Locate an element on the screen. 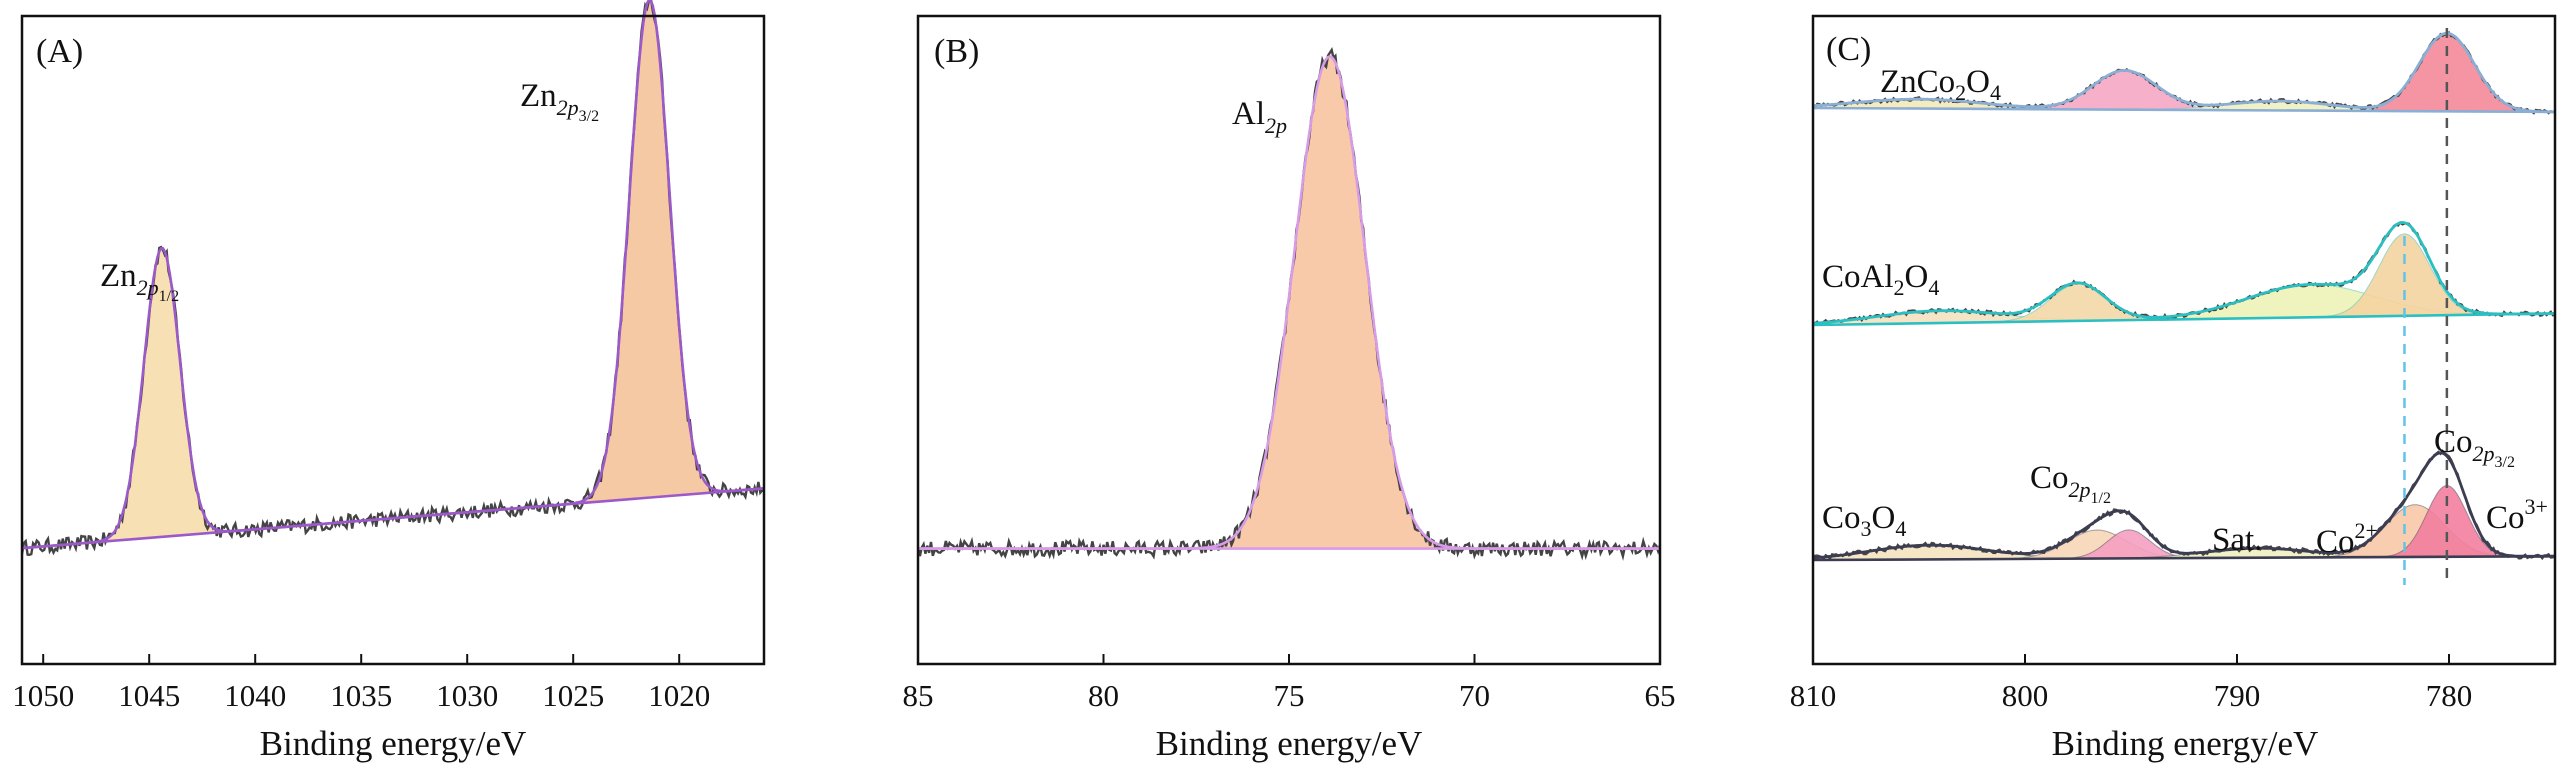 The image size is (2567, 784). x-tick-label: 780 is located at coordinates (2449, 695).